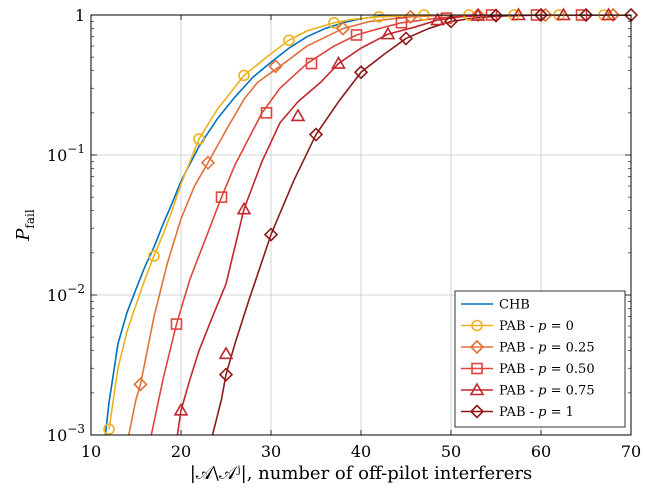 The width and height of the screenshot is (645, 494). I want to click on legend-label-2: PAB - p = 0.25, so click(547, 348).